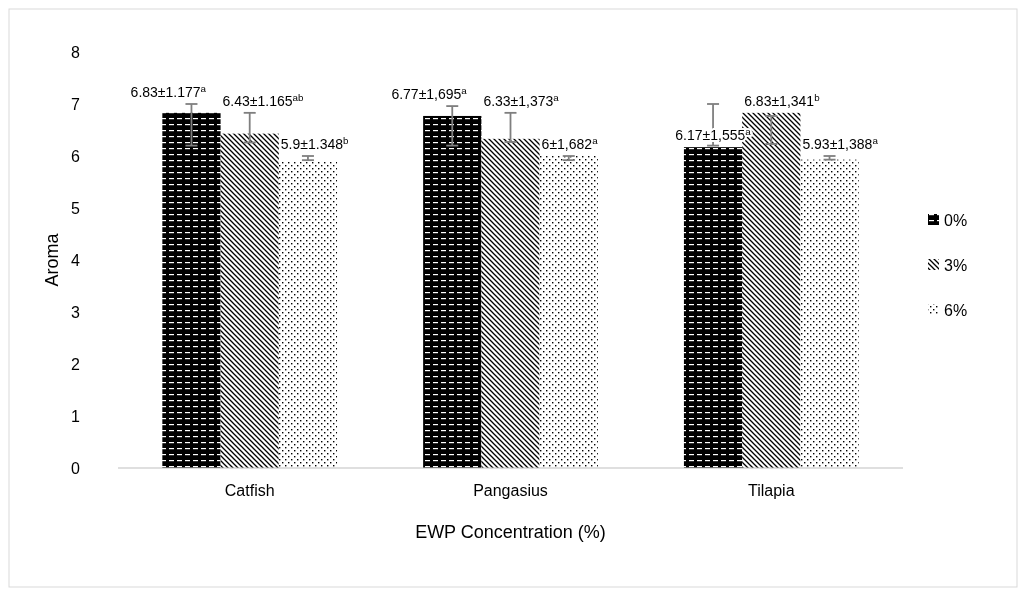 This screenshot has width=1027, height=595. I want to click on data-label: 6.33±1,373$^{a}$, so click(521, 100).